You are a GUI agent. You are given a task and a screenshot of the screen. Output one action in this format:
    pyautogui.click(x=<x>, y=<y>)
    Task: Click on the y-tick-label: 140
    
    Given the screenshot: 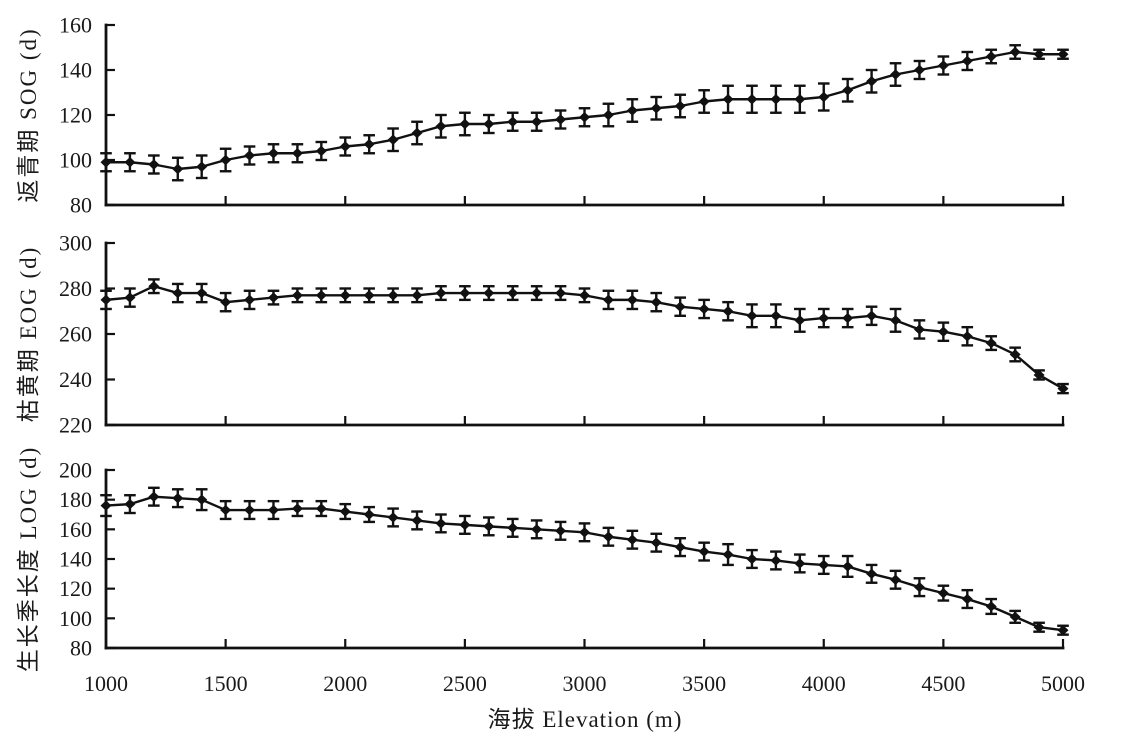 What is the action you would take?
    pyautogui.click(x=75, y=559)
    